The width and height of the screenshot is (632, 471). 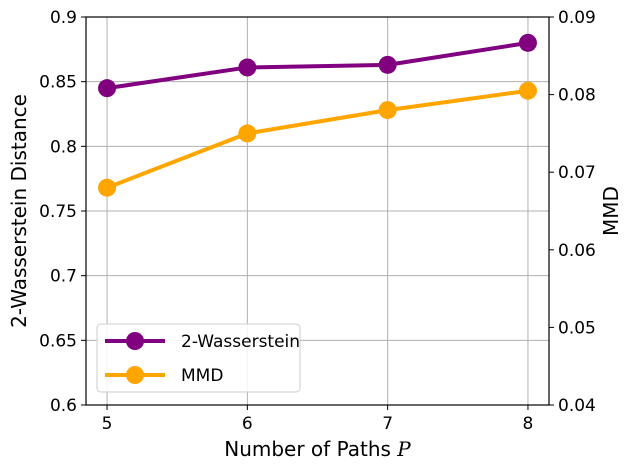 I want to click on x-axis-title: Number of Paths P, so click(x=317, y=449).